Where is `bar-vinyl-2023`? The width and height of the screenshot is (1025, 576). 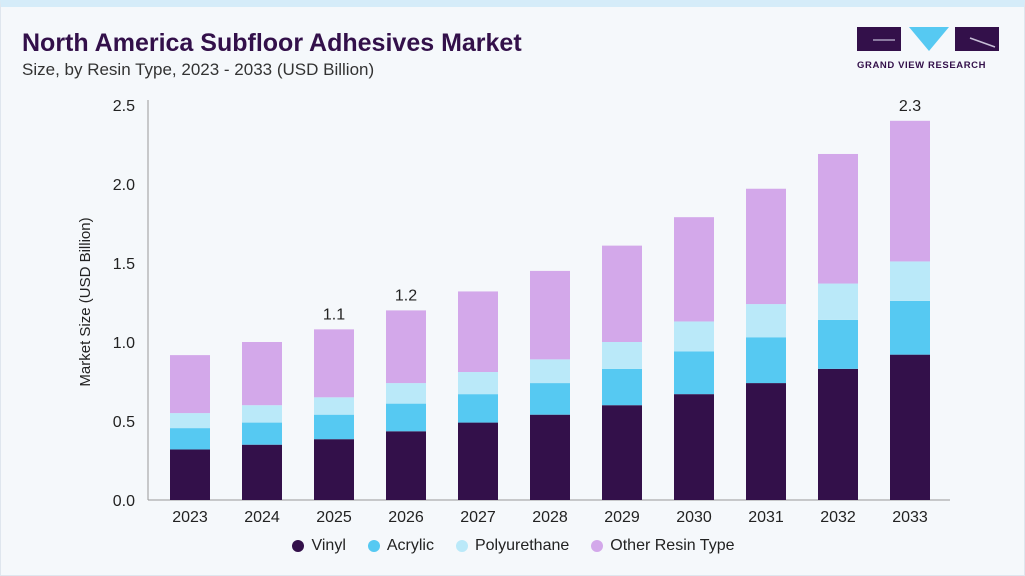 bar-vinyl-2023 is located at coordinates (190, 474).